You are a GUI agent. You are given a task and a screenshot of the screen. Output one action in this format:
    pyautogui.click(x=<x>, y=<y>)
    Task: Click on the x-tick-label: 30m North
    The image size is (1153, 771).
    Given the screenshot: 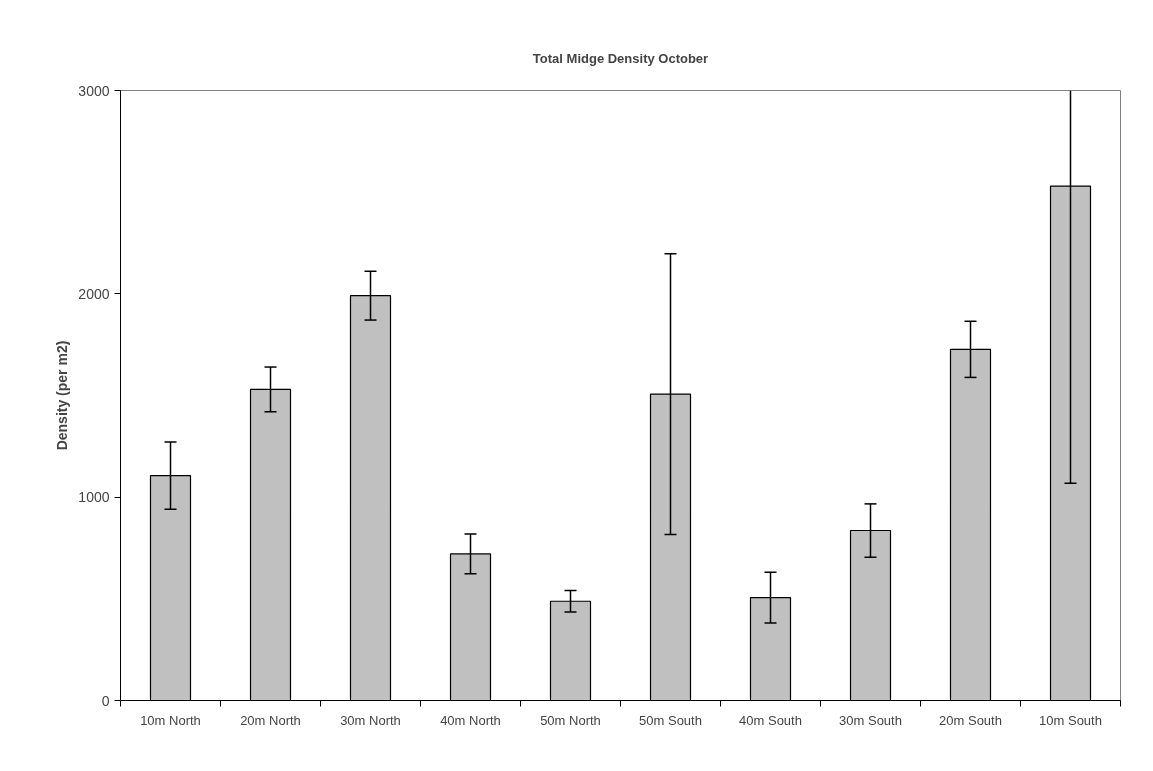 What is the action you would take?
    pyautogui.click(x=370, y=720)
    